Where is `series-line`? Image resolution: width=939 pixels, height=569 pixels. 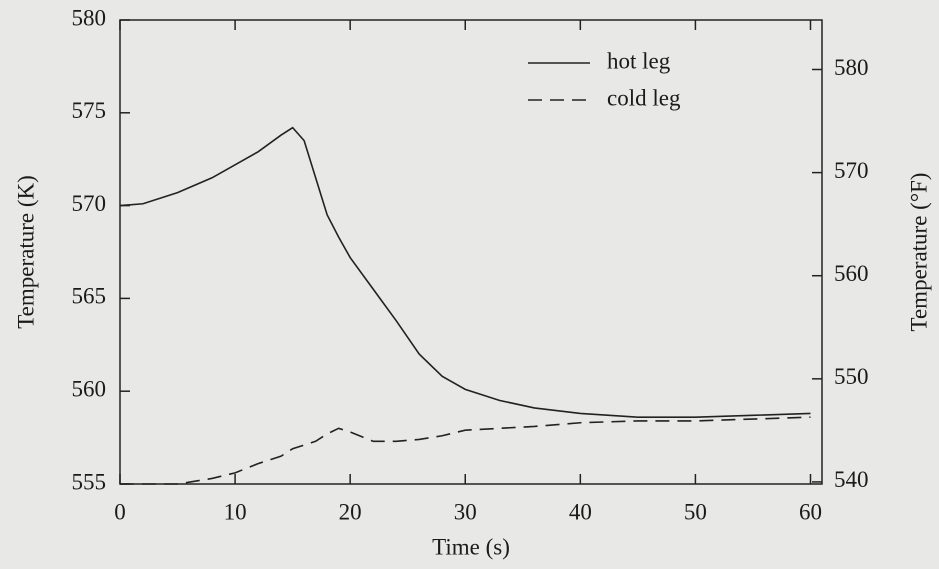 series-line is located at coordinates (465, 450).